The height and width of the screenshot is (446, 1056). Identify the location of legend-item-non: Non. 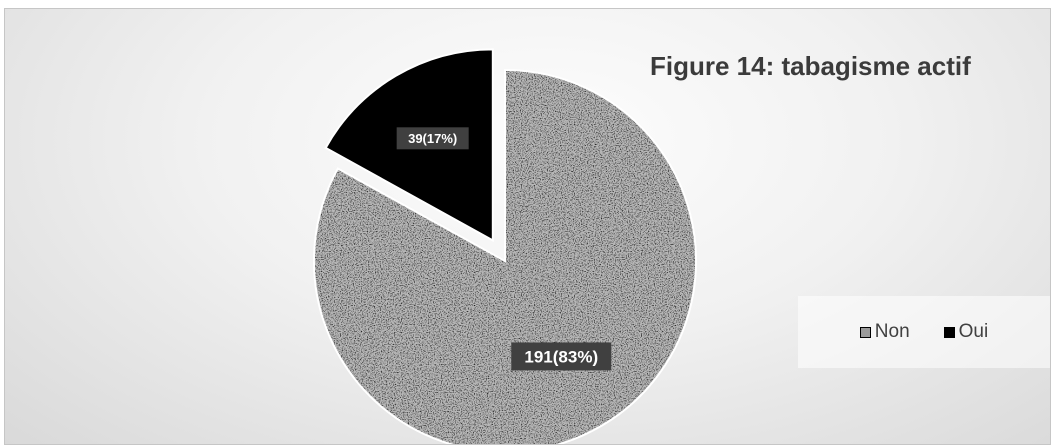
(884, 332).